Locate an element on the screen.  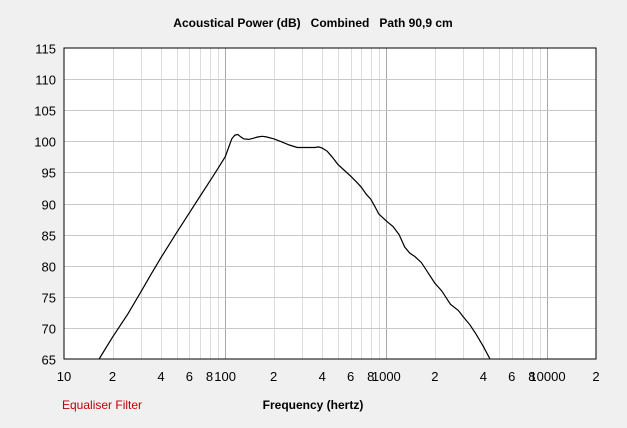
y-tick-label: 75 is located at coordinates (49, 298).